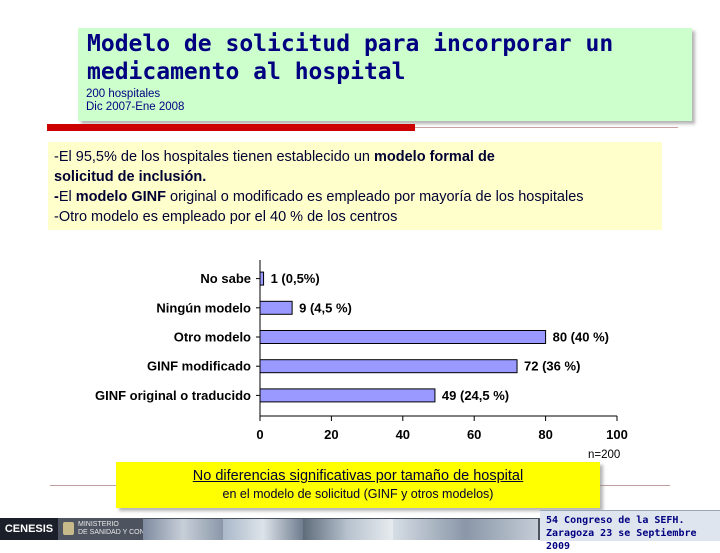  I want to click on category-label-4: GINF original o traducido, so click(173, 395).